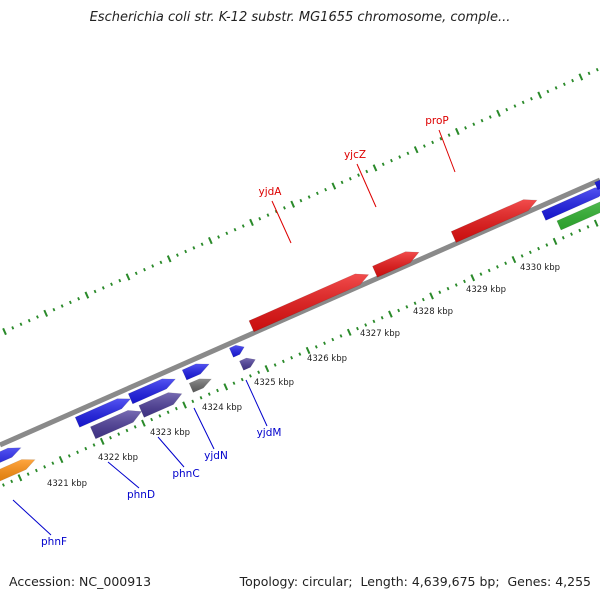 This screenshot has height=600, width=600. Describe the element at coordinates (269, 581) in the screenshot. I see `topology-label: Topology:` at that location.